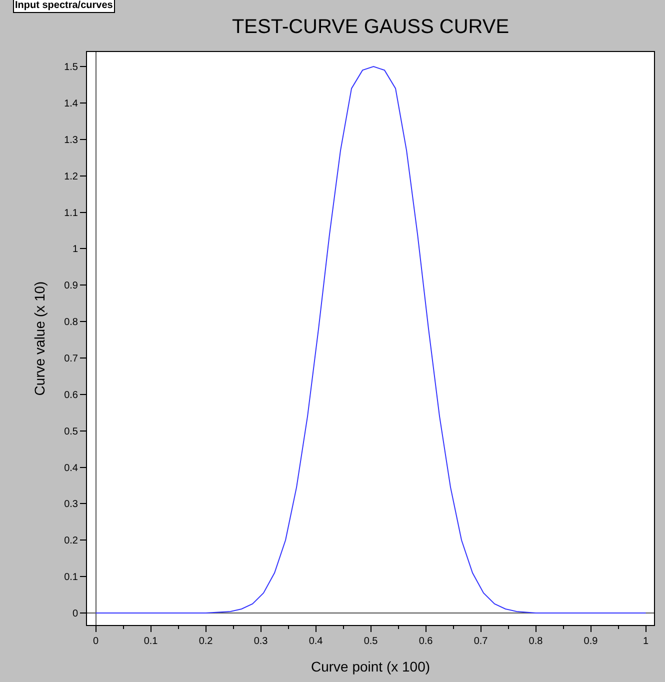  What do you see at coordinates (71, 504) in the screenshot?
I see `y-tick-label: 0.3` at bounding box center [71, 504].